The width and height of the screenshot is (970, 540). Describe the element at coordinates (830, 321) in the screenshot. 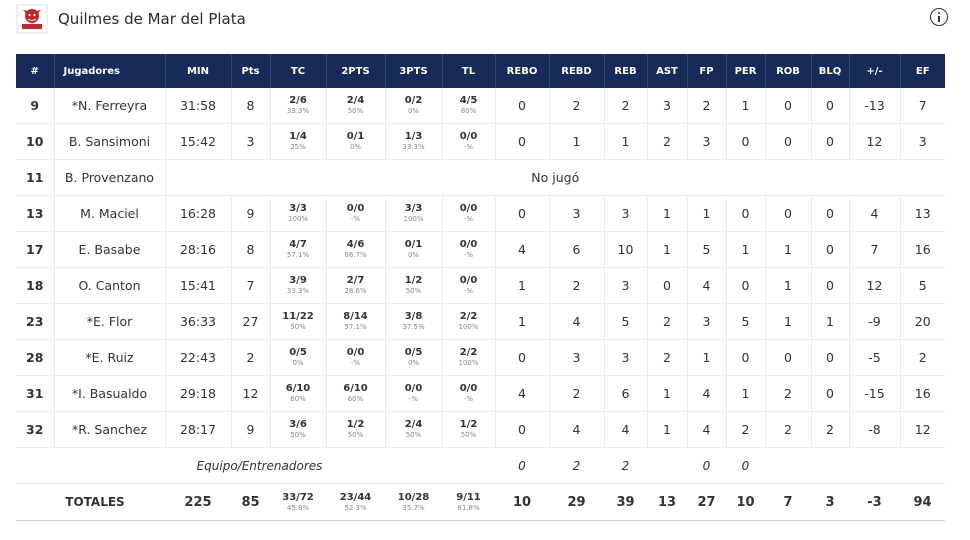

I see `stat-blq: 1` at that location.